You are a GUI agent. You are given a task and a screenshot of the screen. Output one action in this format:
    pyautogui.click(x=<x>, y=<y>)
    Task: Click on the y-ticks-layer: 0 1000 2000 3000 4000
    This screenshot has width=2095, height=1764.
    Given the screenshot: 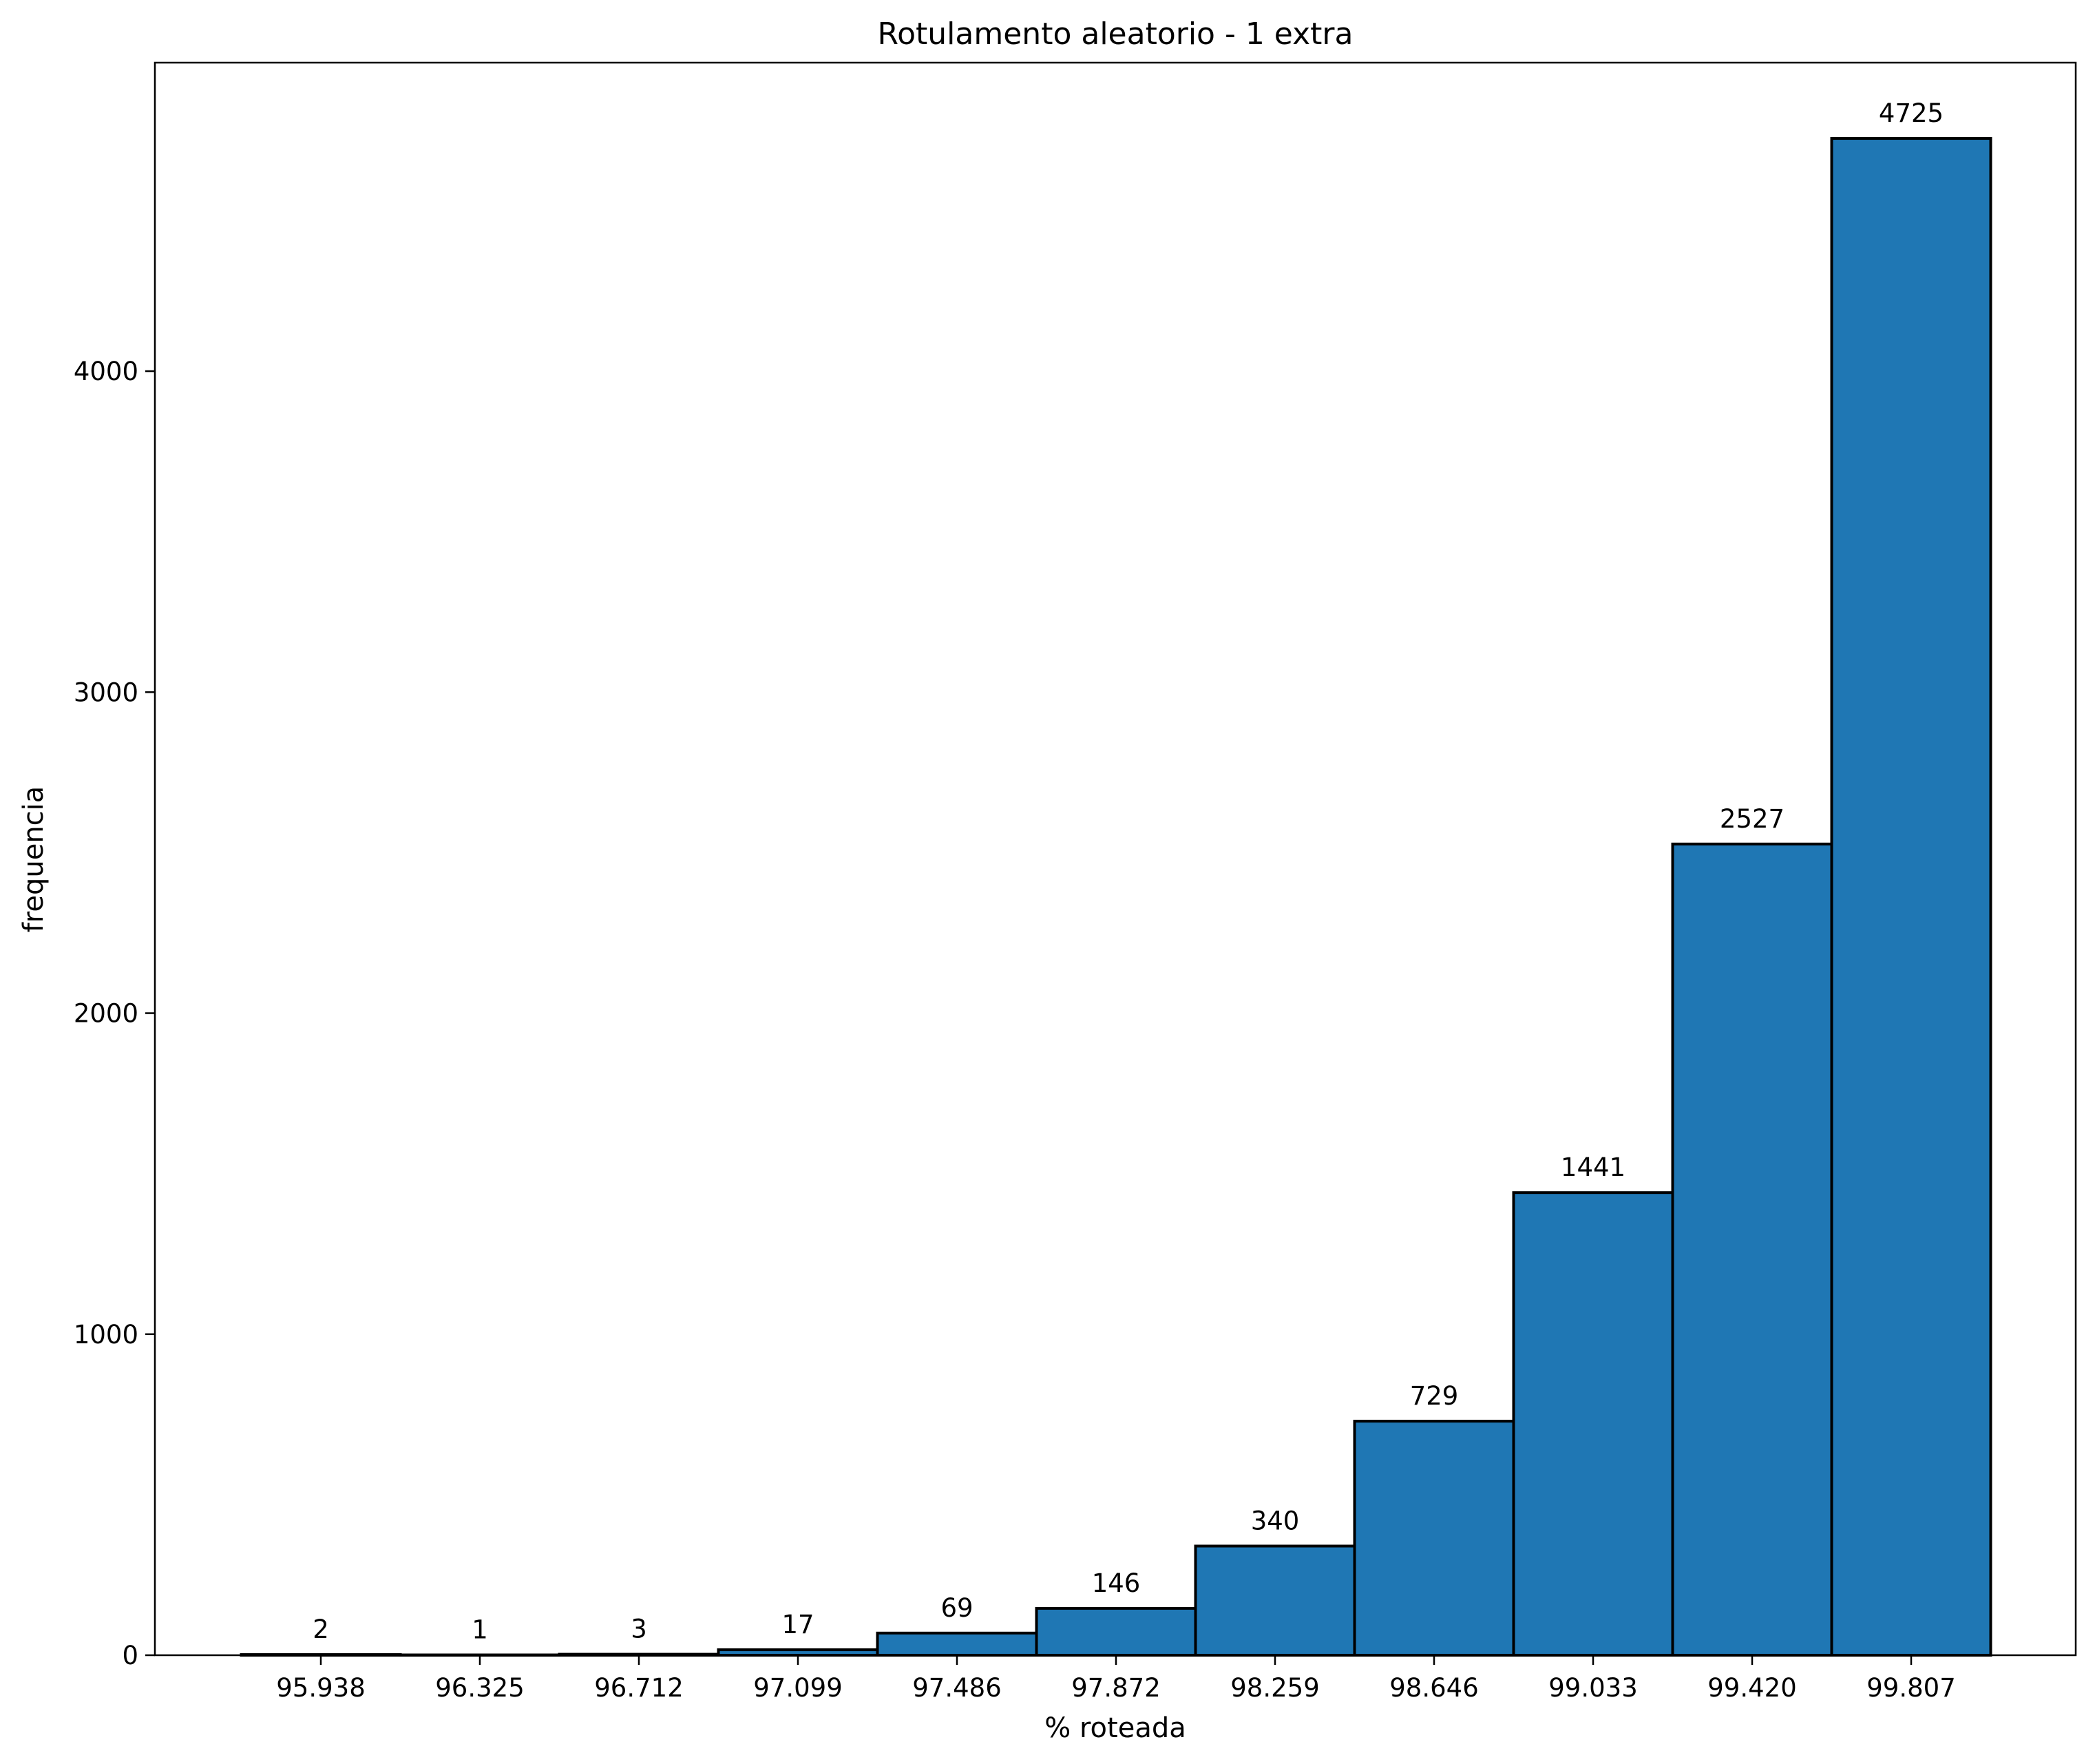 What is the action you would take?
    pyautogui.click(x=114, y=1013)
    